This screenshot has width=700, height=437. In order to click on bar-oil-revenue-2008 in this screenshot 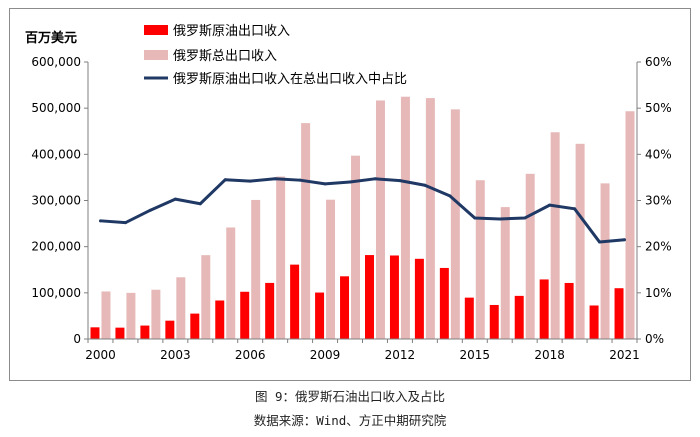, I will do `click(295, 301)`.